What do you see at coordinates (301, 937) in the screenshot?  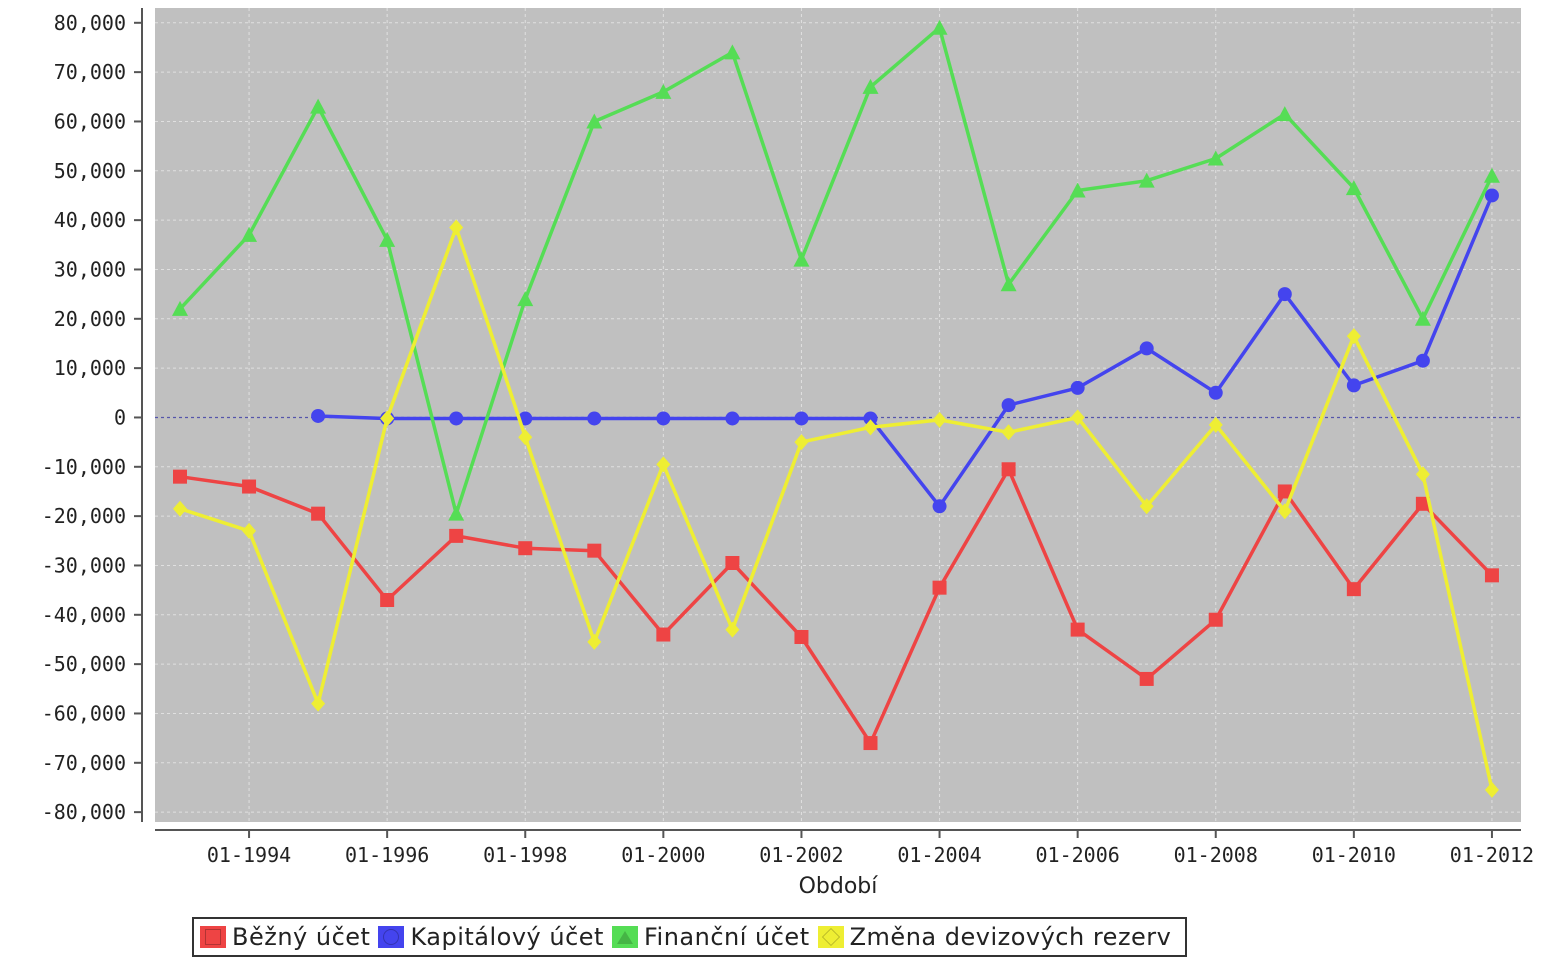 I see `legend-label: Běžný účet` at bounding box center [301, 937].